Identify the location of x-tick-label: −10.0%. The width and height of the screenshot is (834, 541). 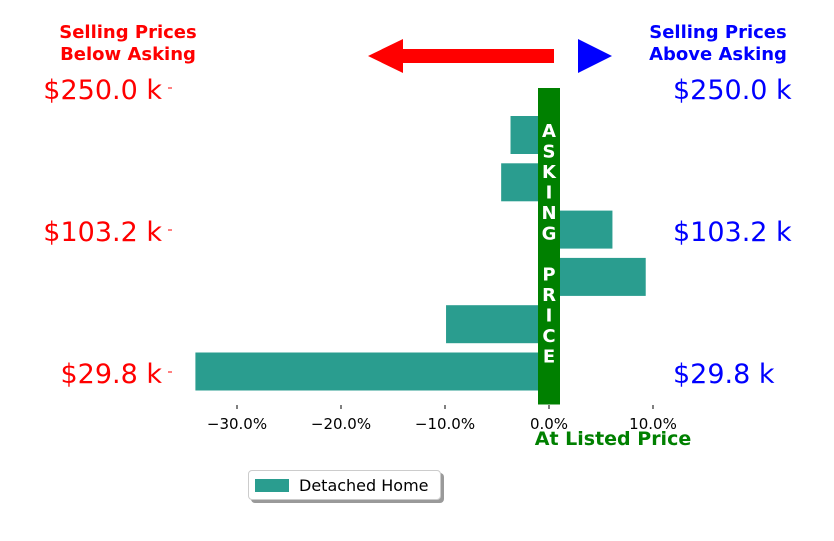
(445, 424).